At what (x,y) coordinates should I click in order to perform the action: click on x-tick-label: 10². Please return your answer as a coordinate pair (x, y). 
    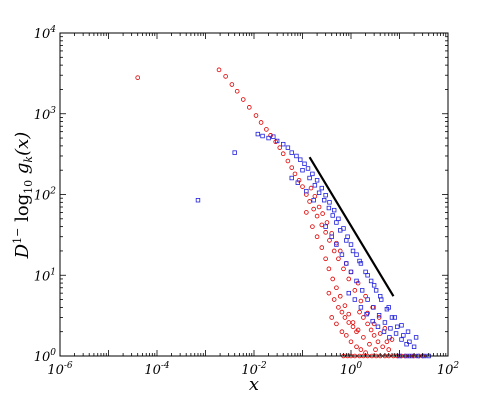
    Looking at the image, I should click on (448, 369).